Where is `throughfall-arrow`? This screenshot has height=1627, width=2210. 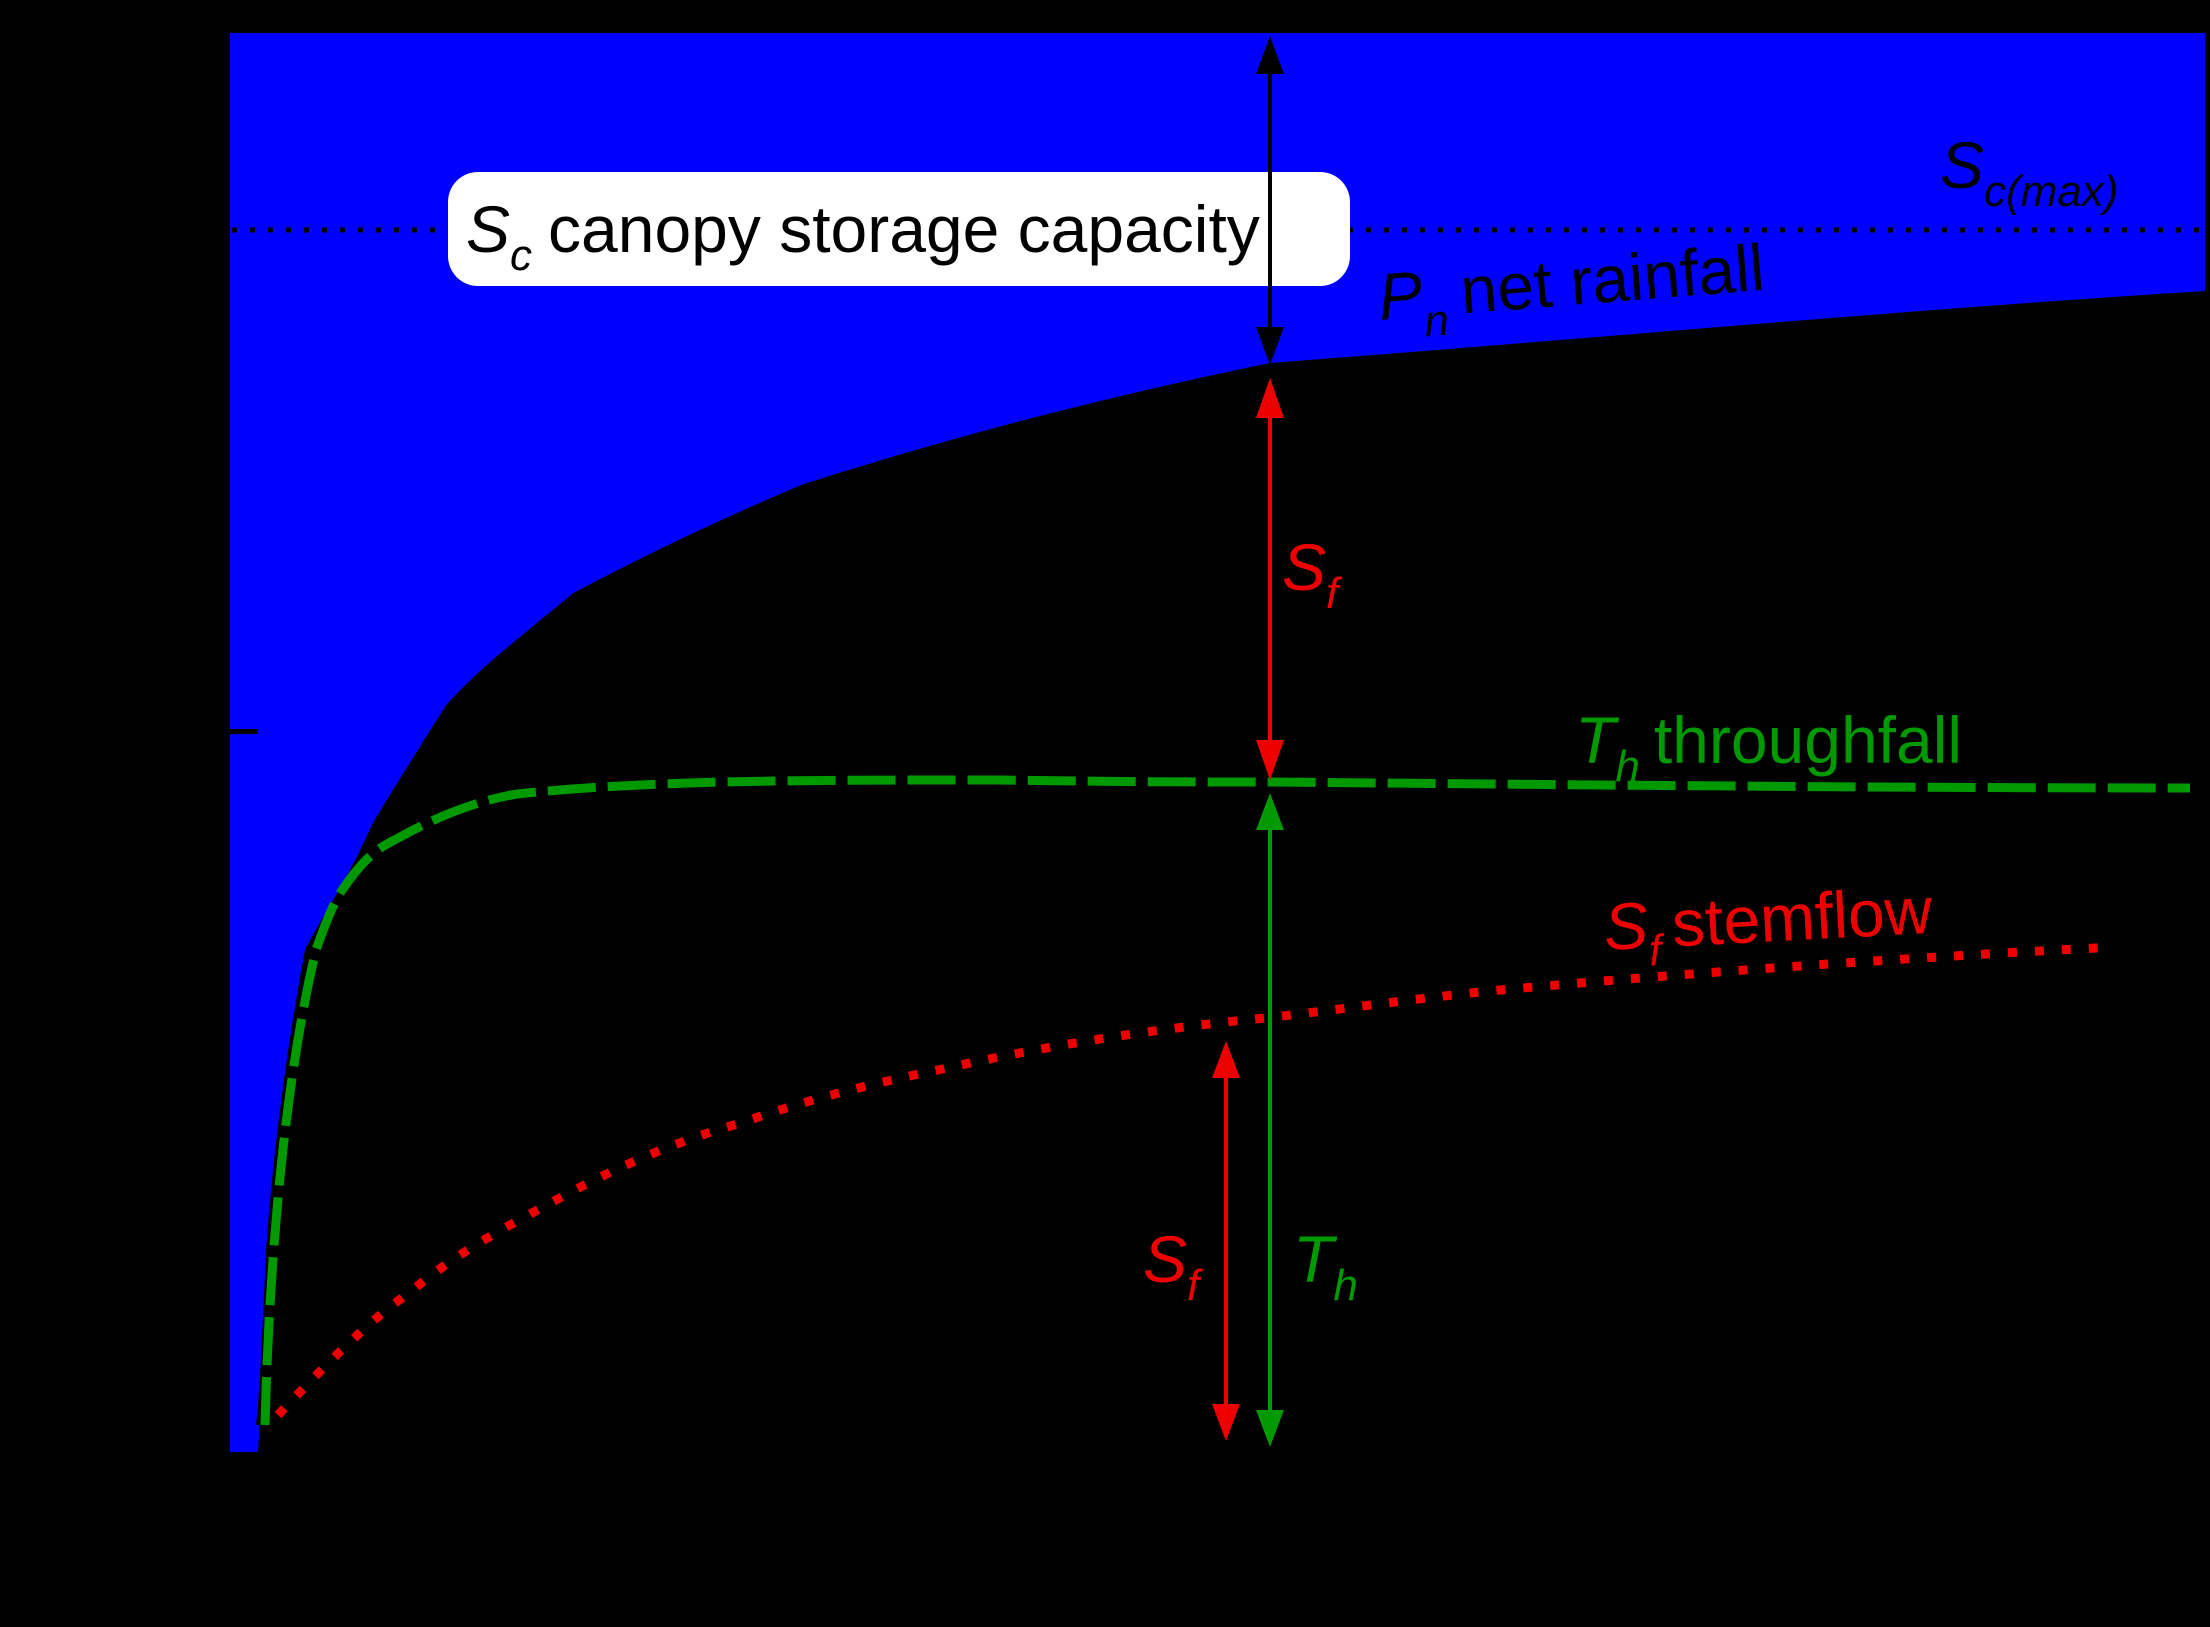
throughfall-arrow is located at coordinates (1270, 1120).